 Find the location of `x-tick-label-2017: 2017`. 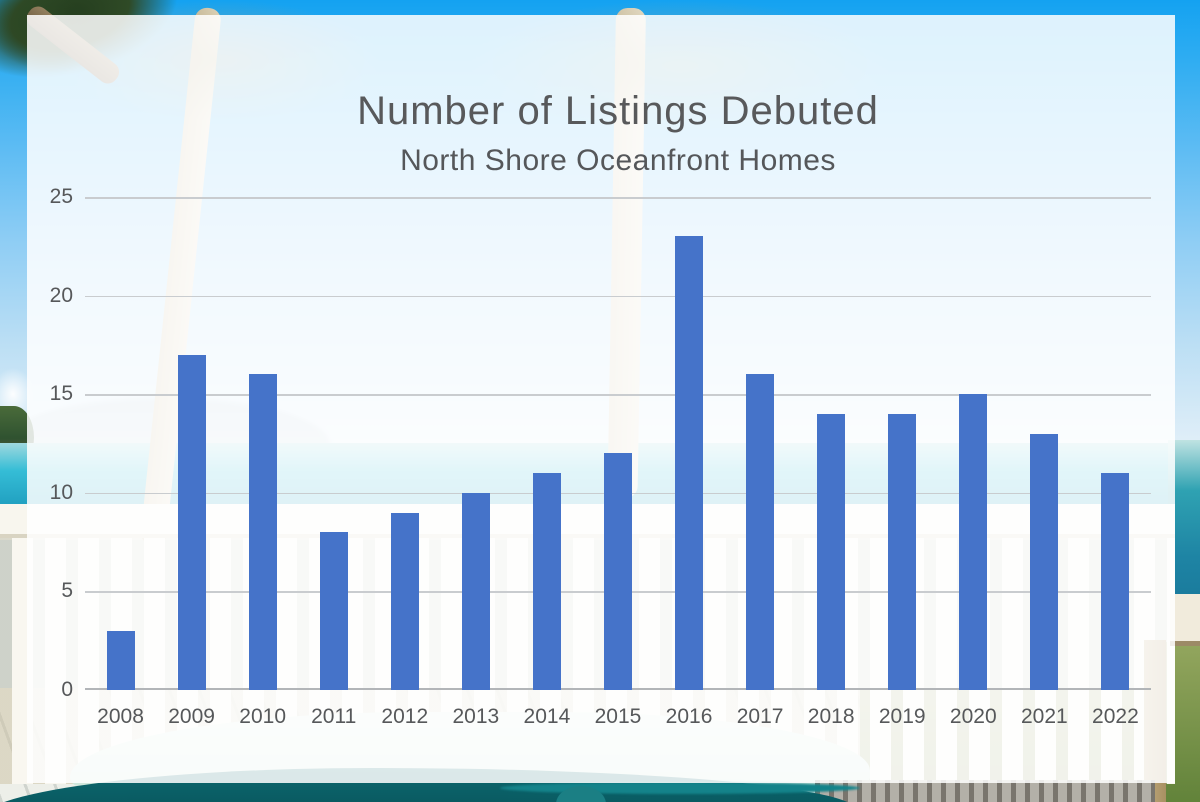

x-tick-label-2017: 2017 is located at coordinates (760, 716).